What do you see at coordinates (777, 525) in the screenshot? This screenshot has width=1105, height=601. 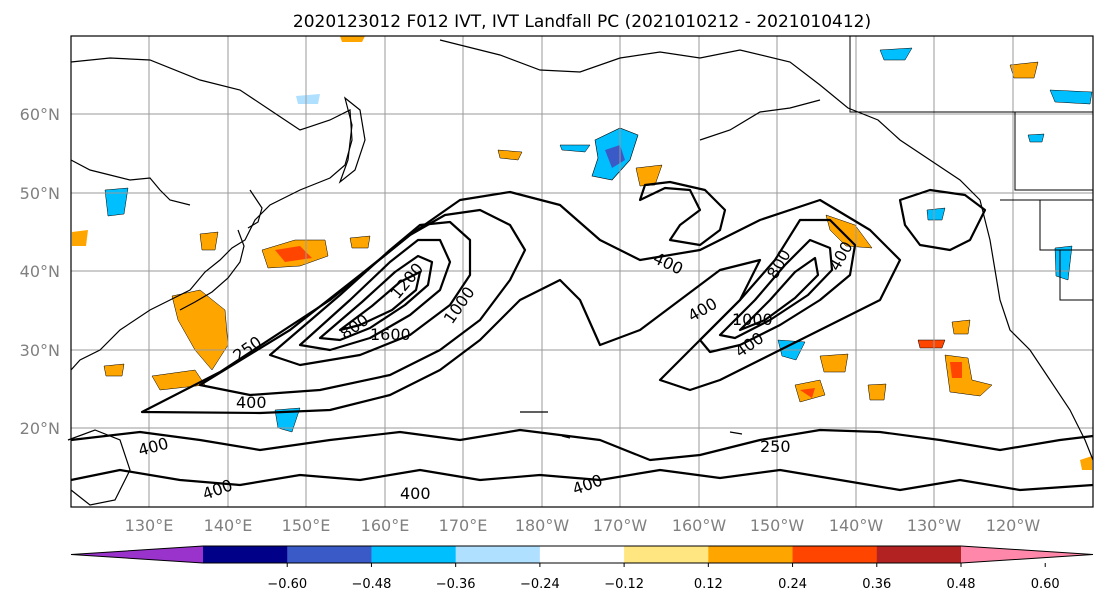 I see `lon-label: 150°W` at bounding box center [777, 525].